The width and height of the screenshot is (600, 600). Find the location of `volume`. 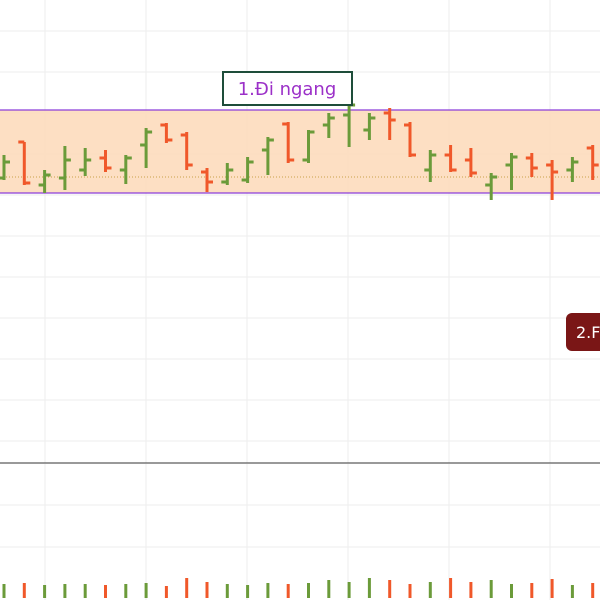

volume is located at coordinates (298, 588).